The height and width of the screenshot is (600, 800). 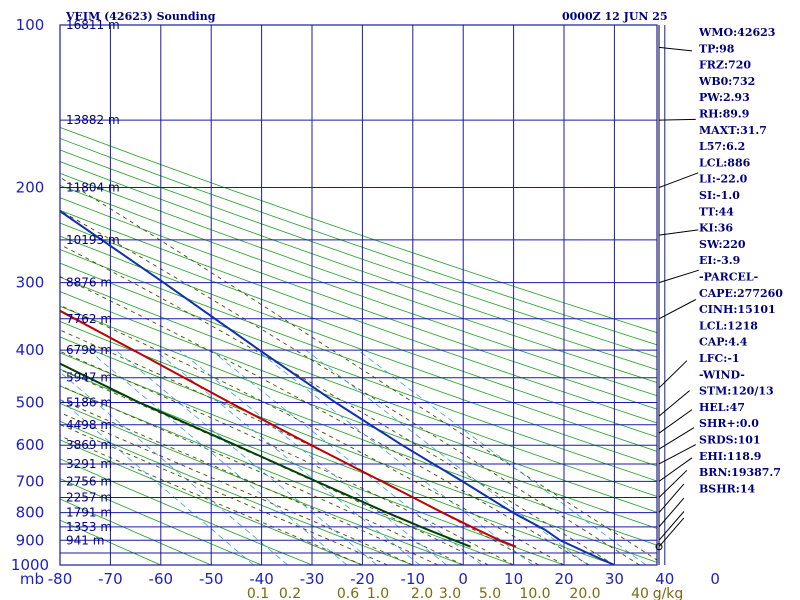 What do you see at coordinates (725, 162) in the screenshot?
I see `index-item: LCL:886` at bounding box center [725, 162].